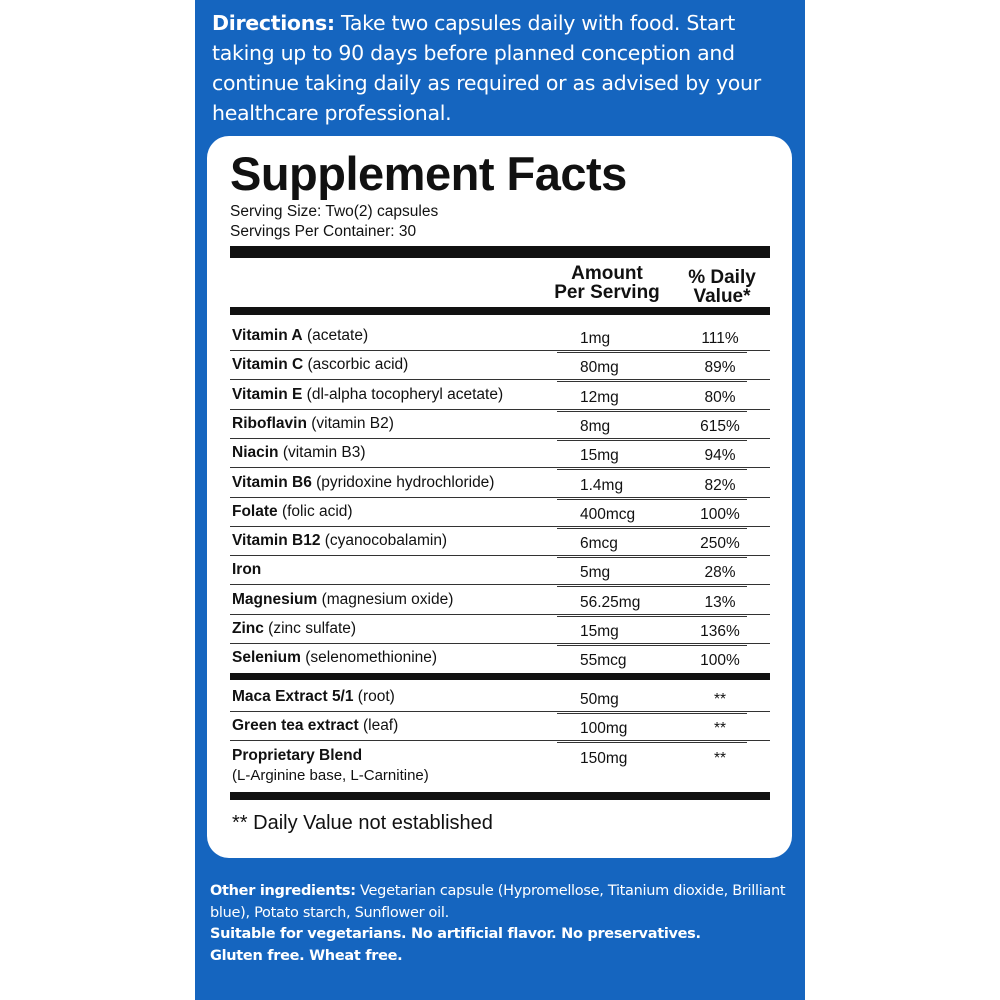 This screenshot has height=1000, width=1000. Describe the element at coordinates (267, 394) in the screenshot. I see `nutrient-name-bold: Vitamin E` at that location.